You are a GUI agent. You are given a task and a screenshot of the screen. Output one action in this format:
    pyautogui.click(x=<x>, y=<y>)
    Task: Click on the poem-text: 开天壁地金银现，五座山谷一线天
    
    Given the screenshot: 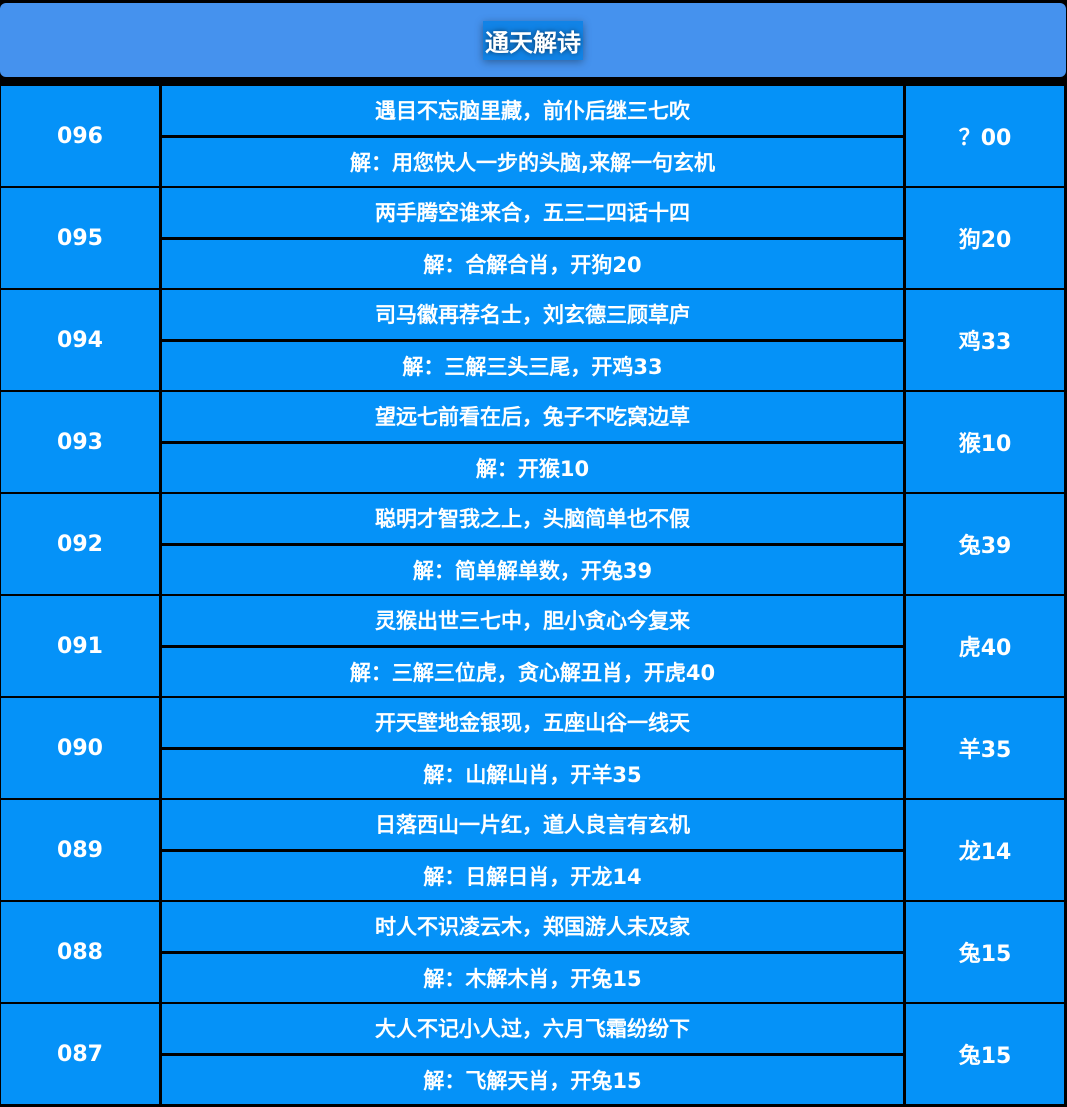 What is the action you would take?
    pyautogui.click(x=532, y=722)
    